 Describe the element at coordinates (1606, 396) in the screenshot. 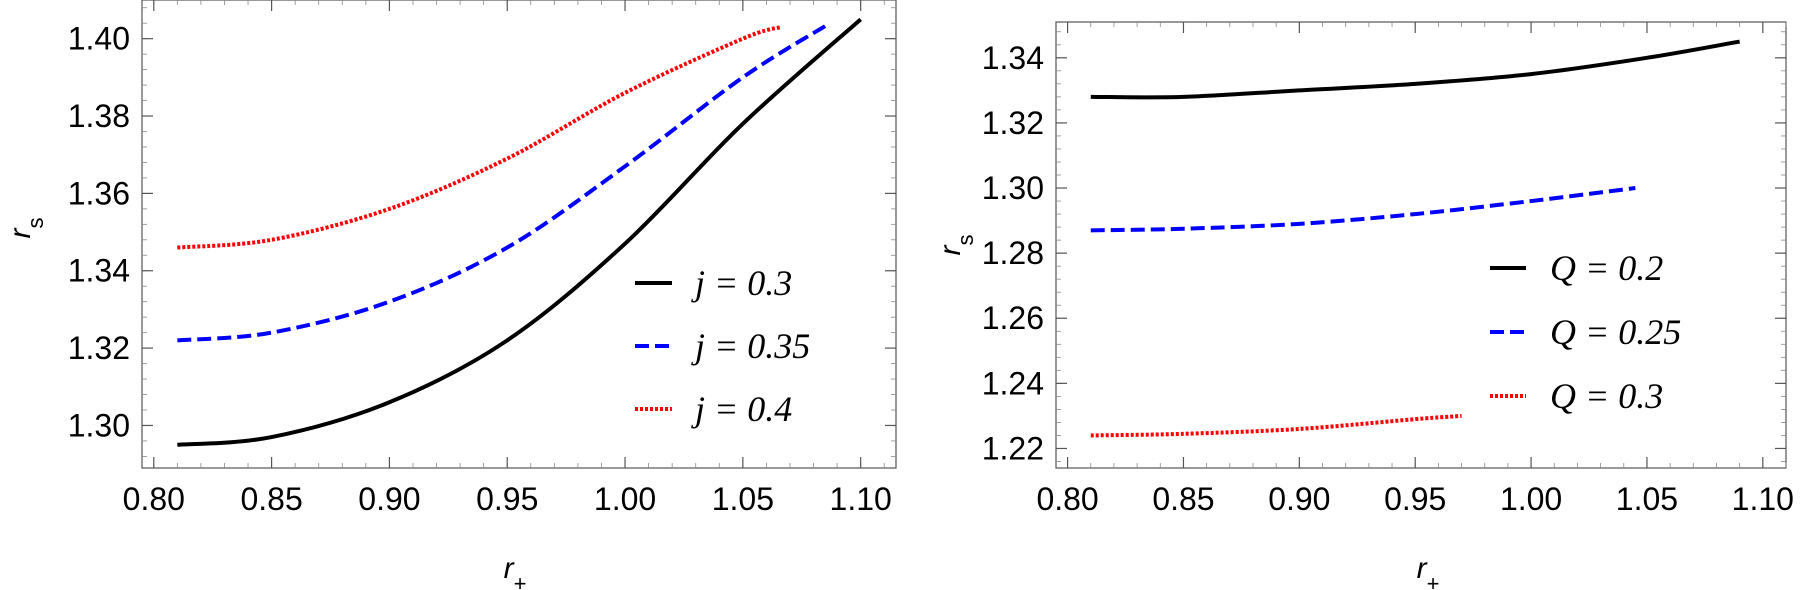

I see `legend-label-3: Q = 0.3` at that location.